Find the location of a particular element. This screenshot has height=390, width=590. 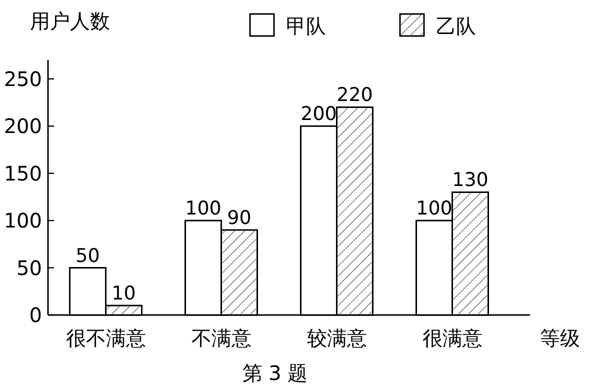

x-axis-title: 等级 is located at coordinates (560, 338).